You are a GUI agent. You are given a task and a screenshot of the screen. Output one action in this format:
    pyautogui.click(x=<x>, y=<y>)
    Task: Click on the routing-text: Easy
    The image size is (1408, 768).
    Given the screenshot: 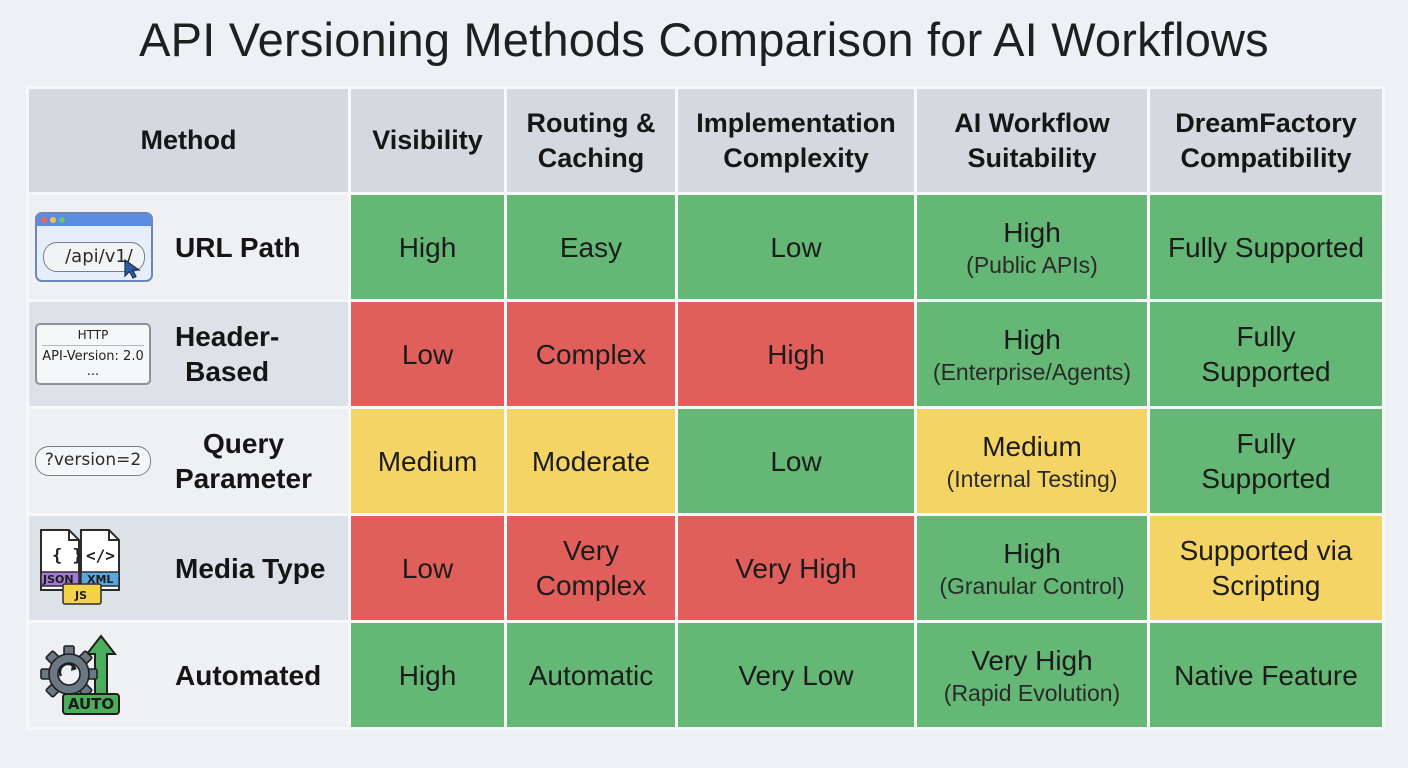 What is the action you would take?
    pyautogui.click(x=591, y=247)
    